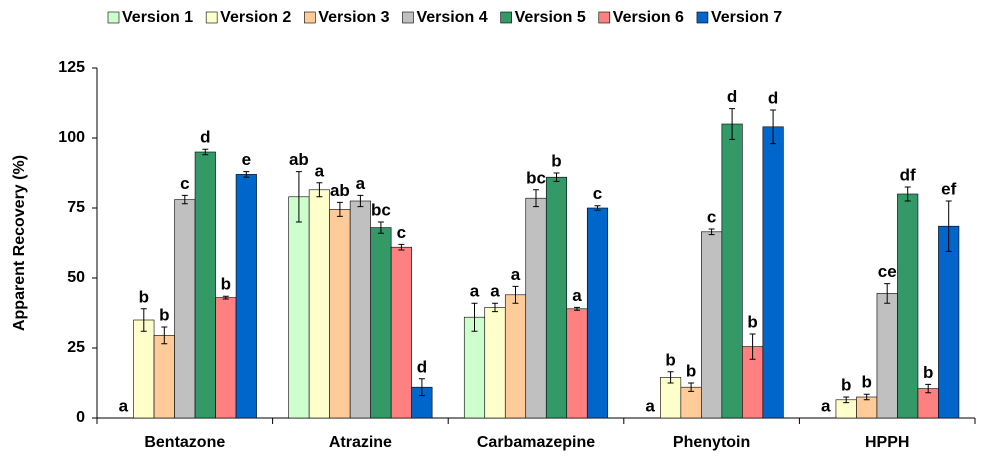 The height and width of the screenshot is (457, 988). What do you see at coordinates (746, 17) in the screenshot?
I see `legend-label: Version 7` at bounding box center [746, 17].